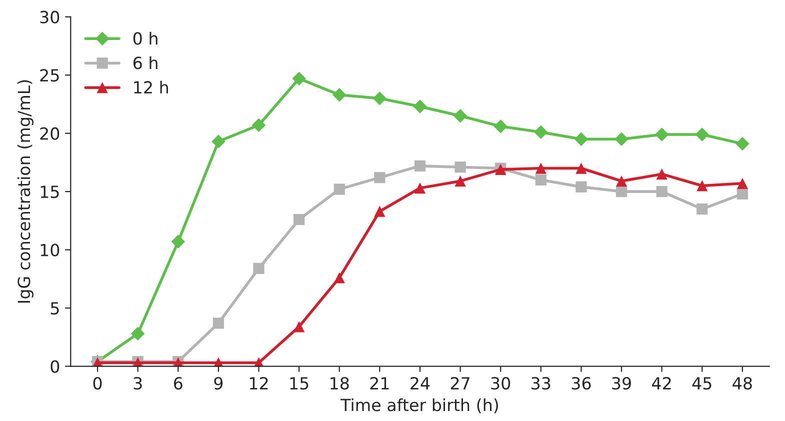  I want to click on y-tick-label: 20, so click(50, 133).